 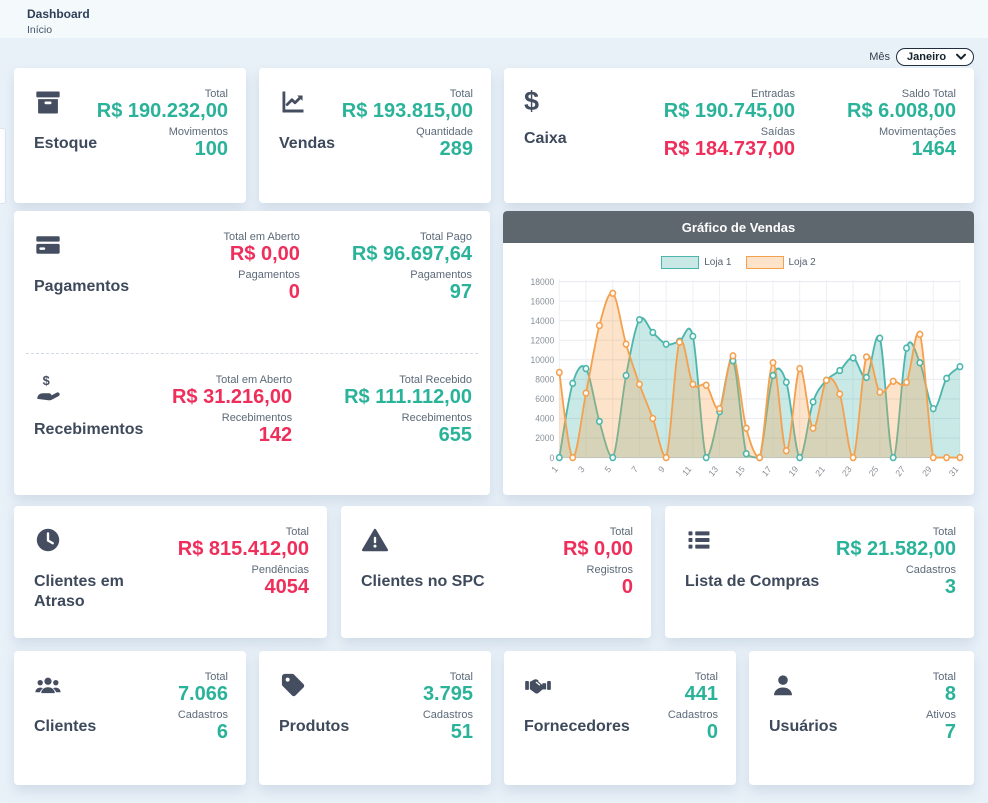 What do you see at coordinates (58, 14) in the screenshot?
I see `page-title: Dashboard` at bounding box center [58, 14].